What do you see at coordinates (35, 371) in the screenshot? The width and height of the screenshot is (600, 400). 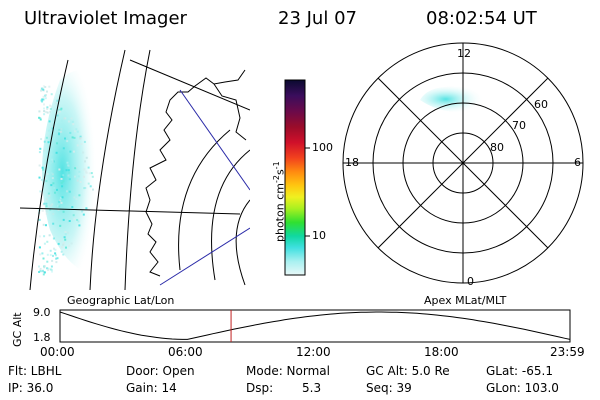 I see `info-flt: Flt: LBHL` at bounding box center [35, 371].